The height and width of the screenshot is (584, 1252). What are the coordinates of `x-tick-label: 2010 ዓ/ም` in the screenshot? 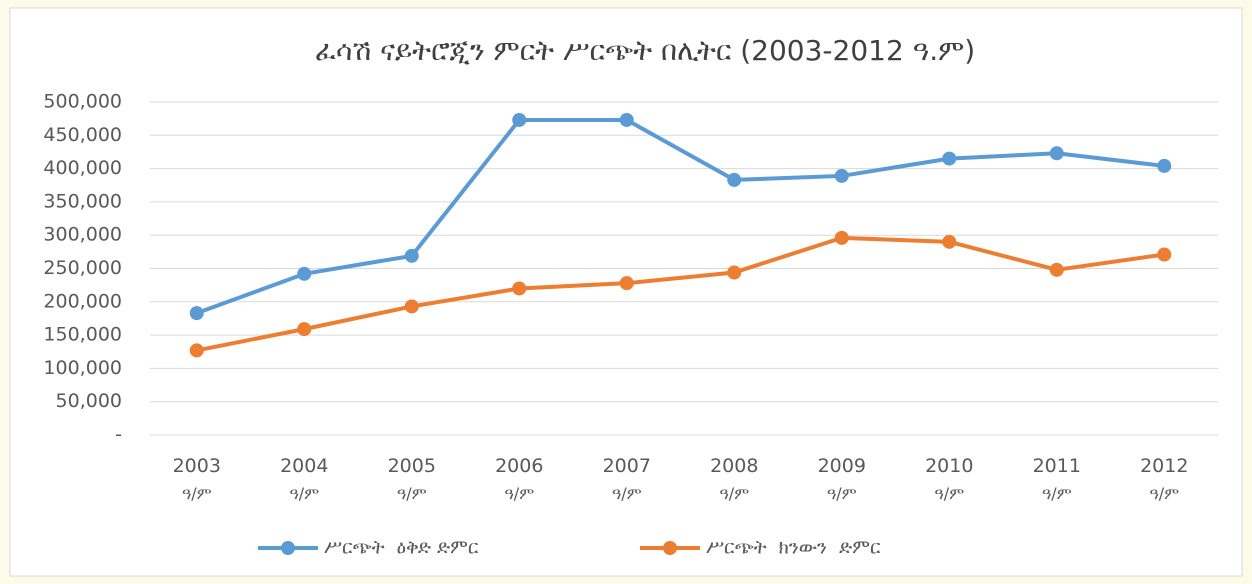 It's located at (949, 479).